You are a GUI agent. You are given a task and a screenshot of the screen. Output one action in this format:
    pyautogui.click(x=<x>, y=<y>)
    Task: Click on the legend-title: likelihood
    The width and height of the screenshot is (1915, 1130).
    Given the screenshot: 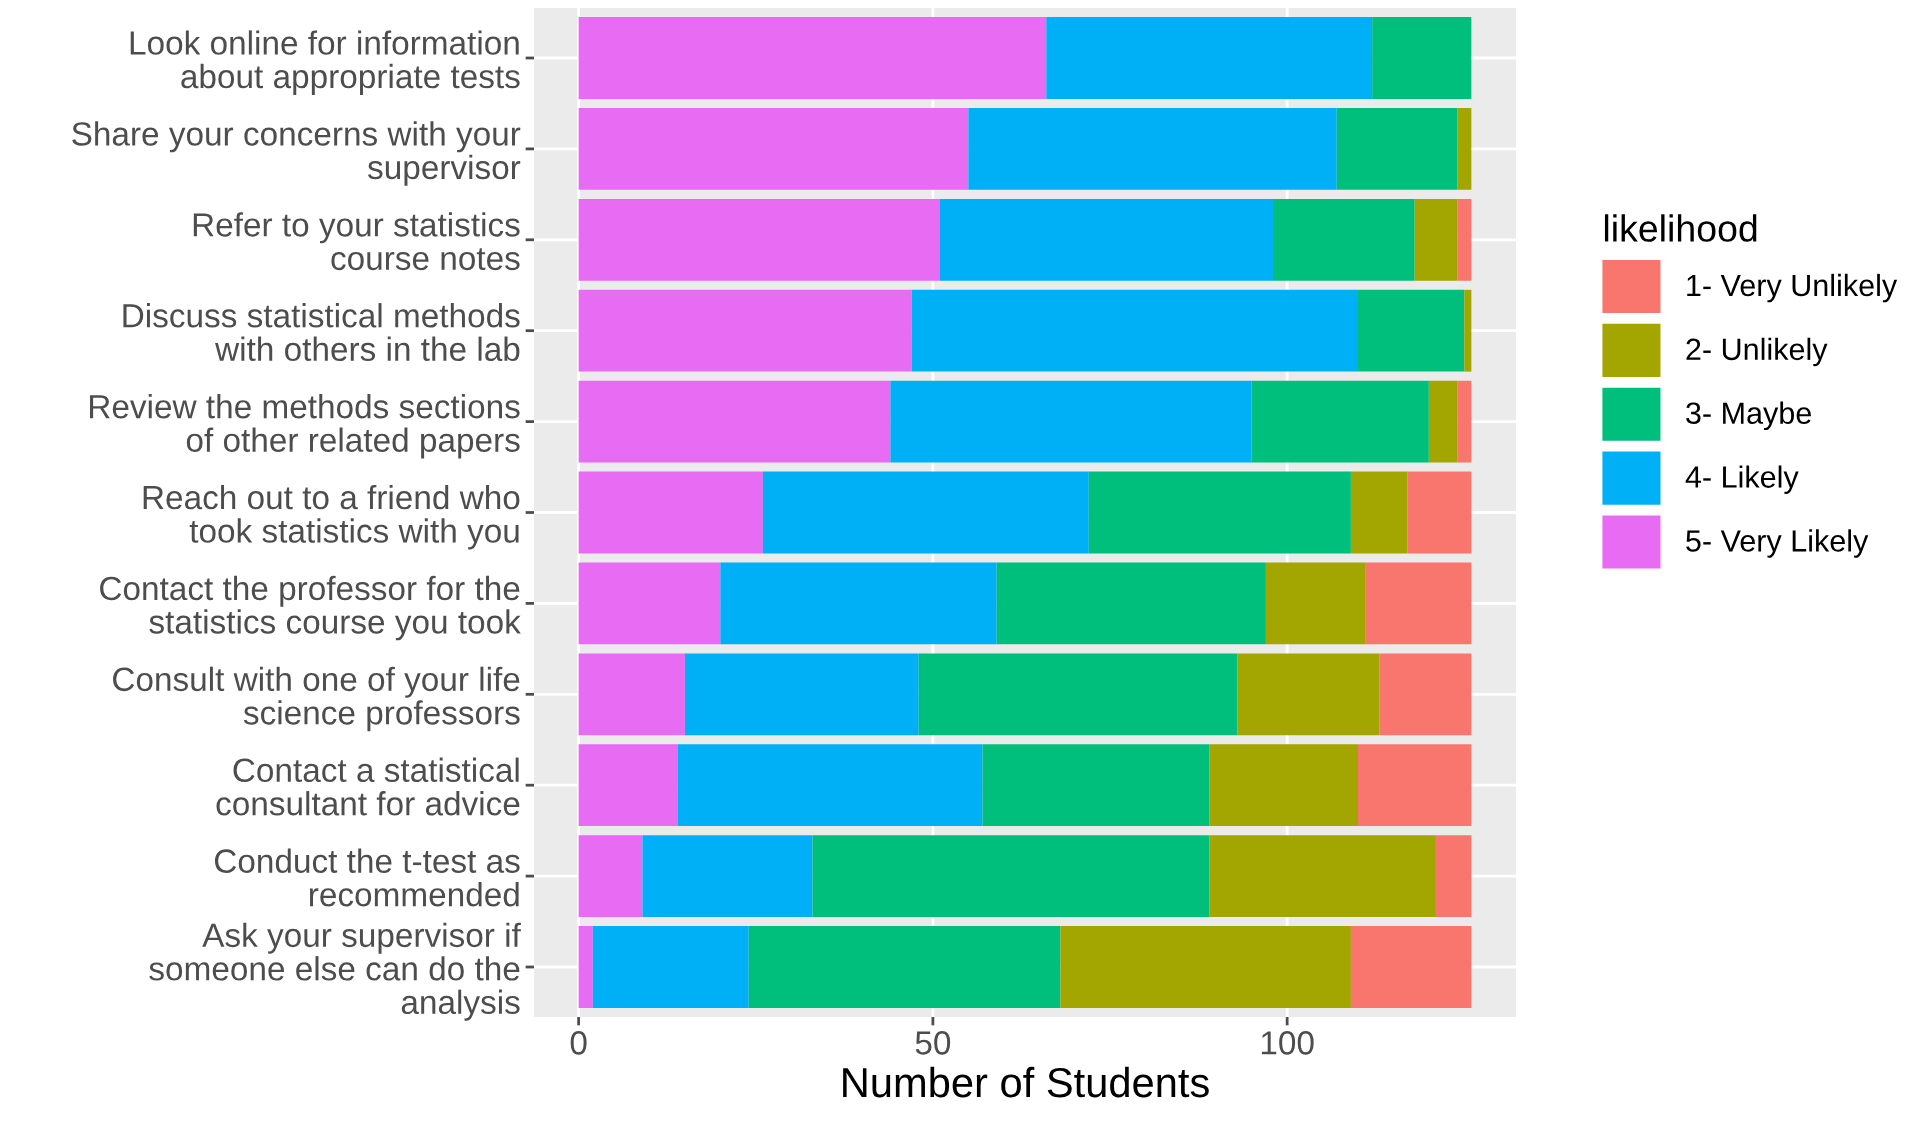 What is the action you would take?
    pyautogui.click(x=1680, y=228)
    